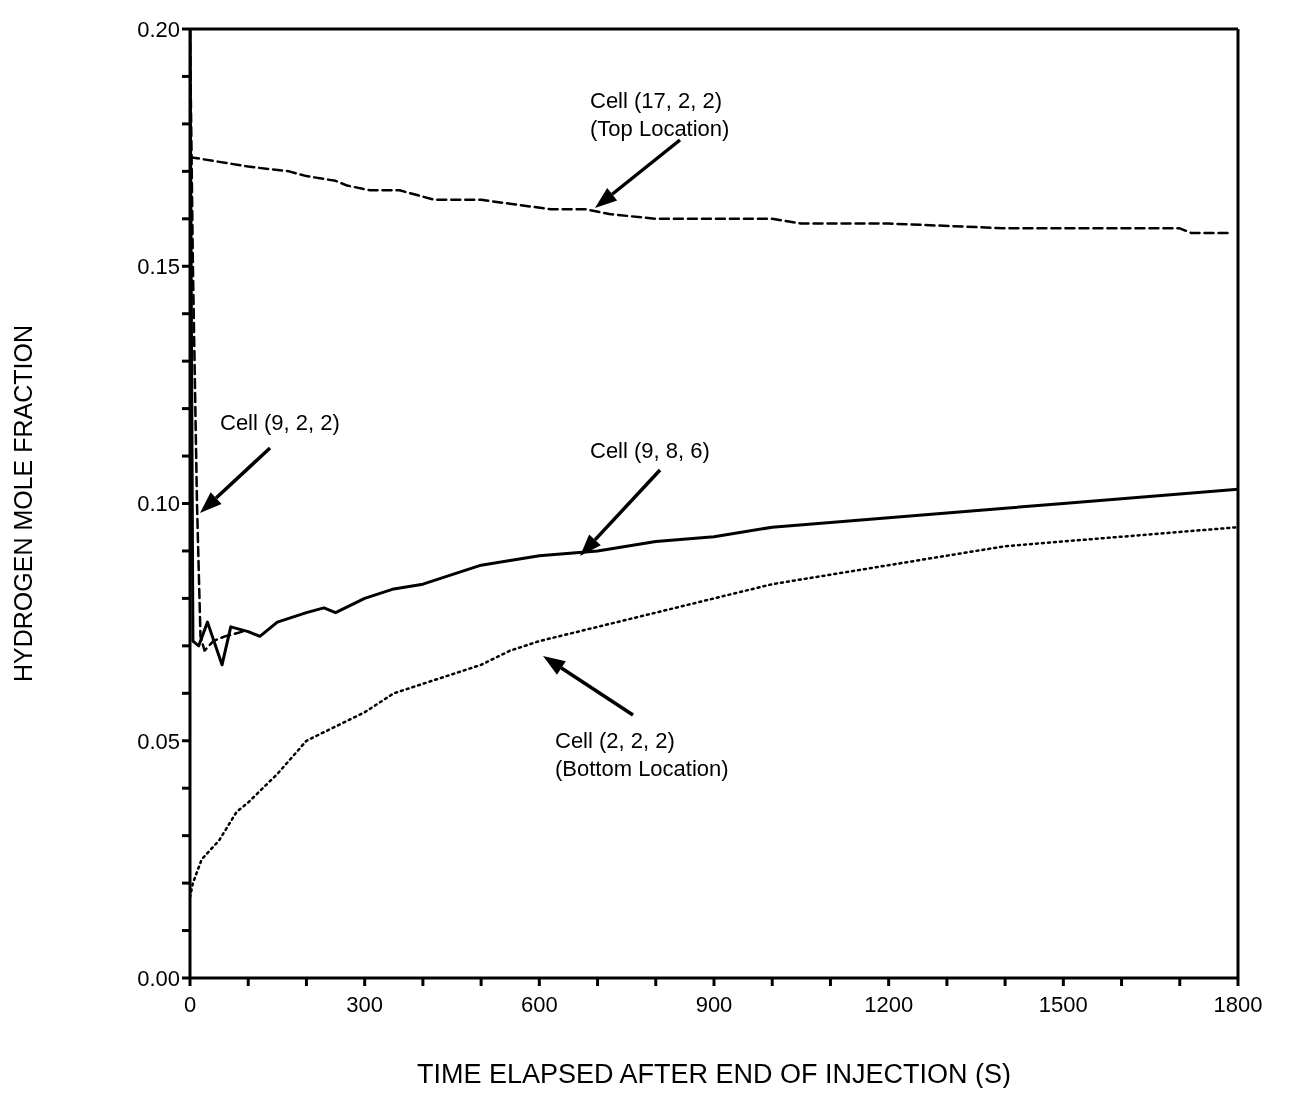 This screenshot has width=1300, height=1099. I want to click on x-tick-label: 300, so click(365, 1004).